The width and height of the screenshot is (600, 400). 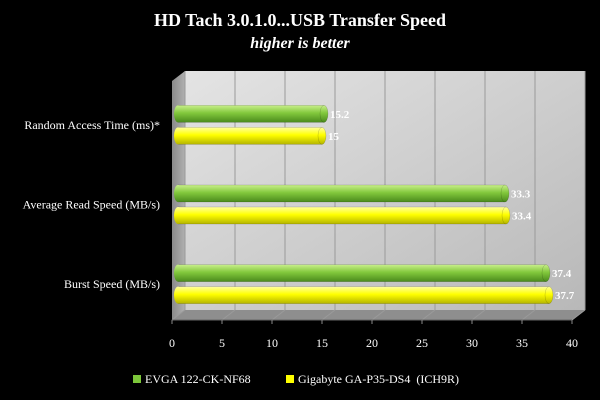 I want to click on category-label: Average Read Speed (MB/s), so click(x=91, y=205).